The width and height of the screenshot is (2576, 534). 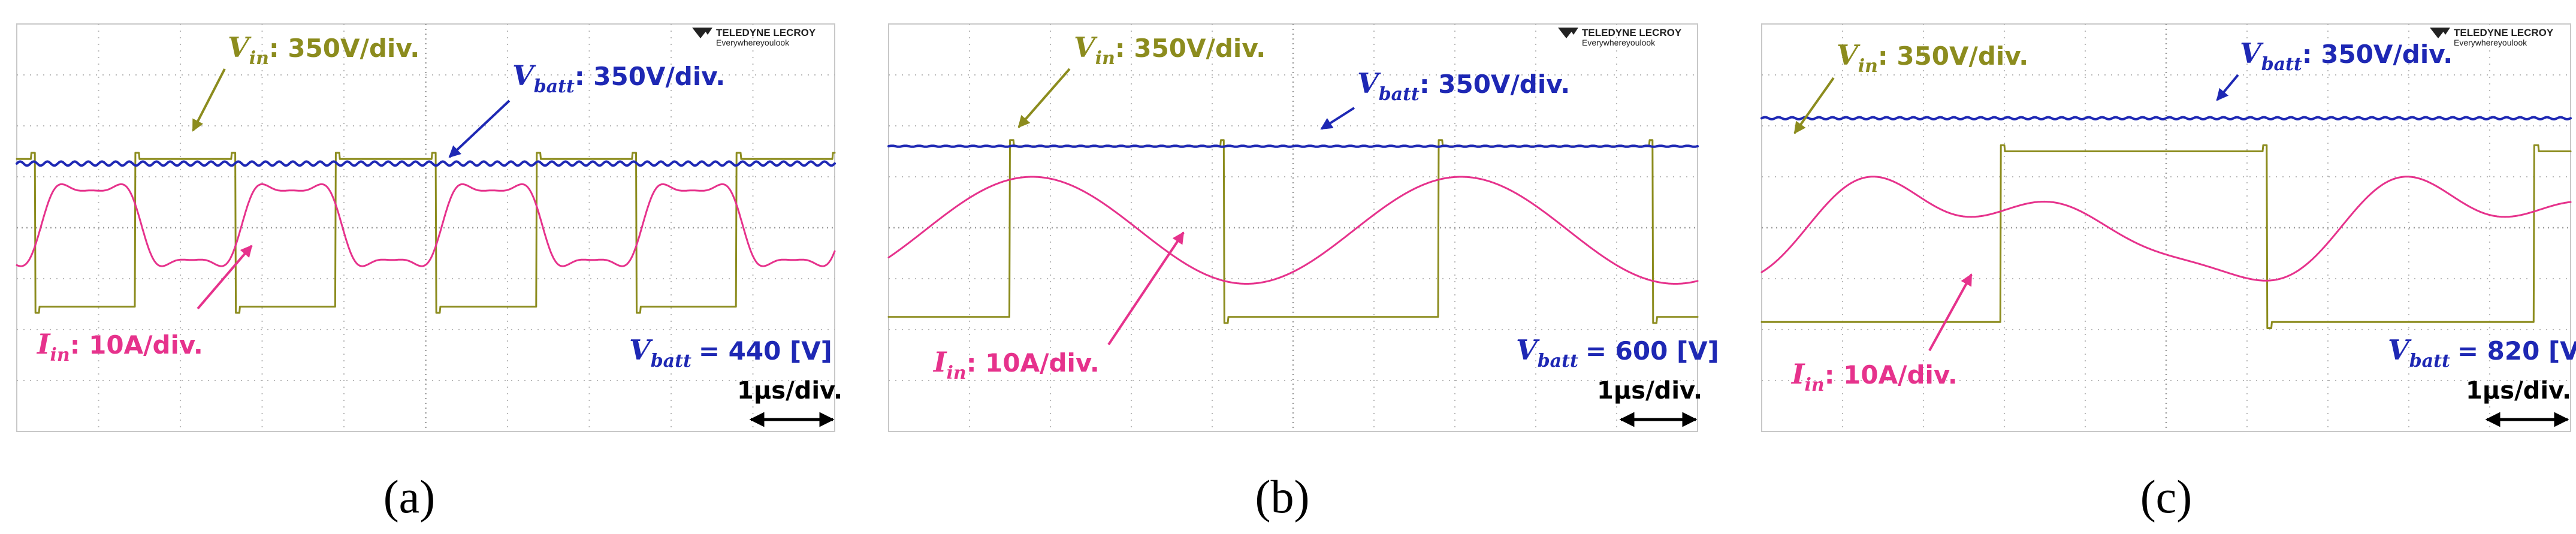 I want to click on panel-caption: (c), so click(x=2167, y=497).